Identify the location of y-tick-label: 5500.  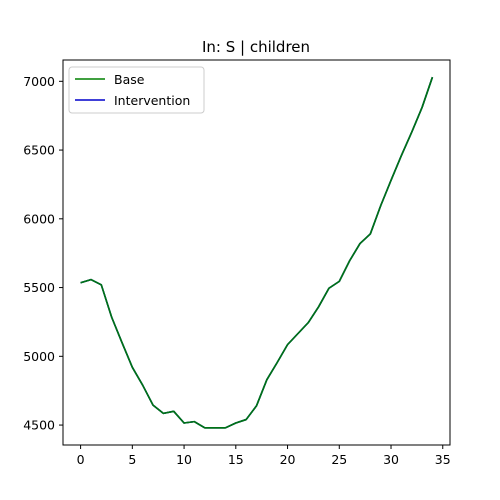
(39, 287).